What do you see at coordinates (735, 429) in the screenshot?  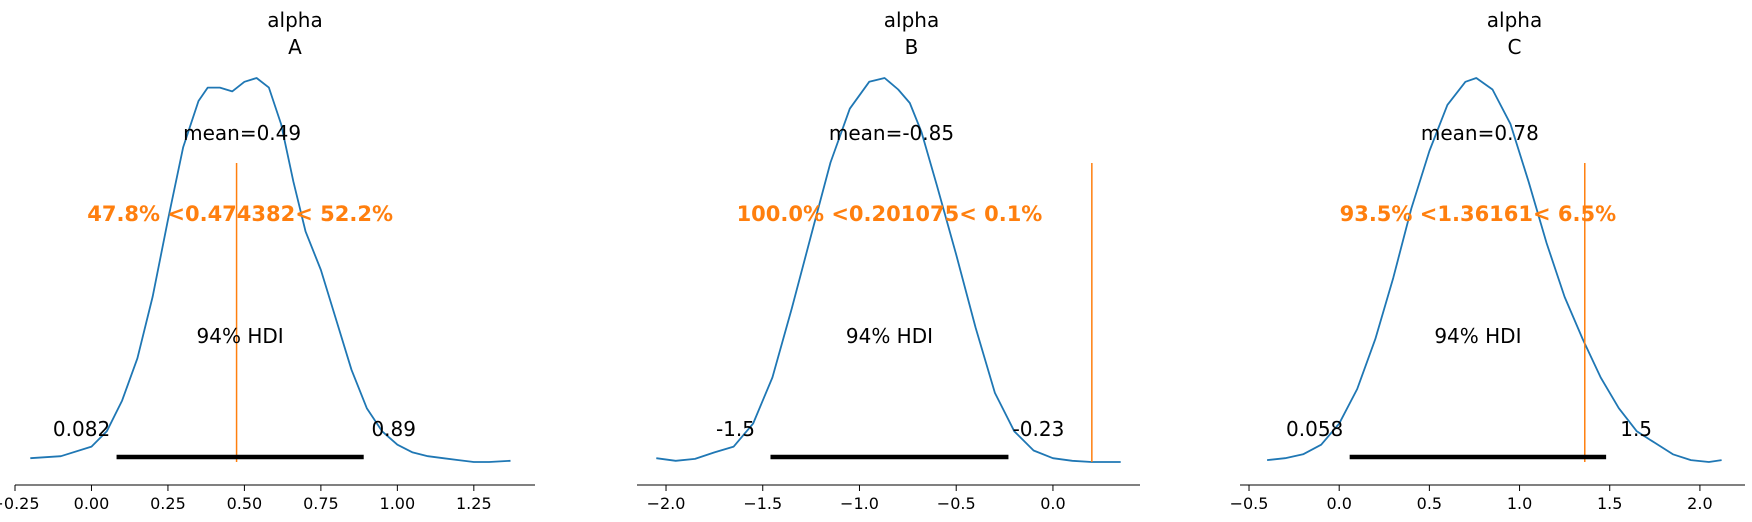 I see `hdi-lower-label: -1.5` at bounding box center [735, 429].